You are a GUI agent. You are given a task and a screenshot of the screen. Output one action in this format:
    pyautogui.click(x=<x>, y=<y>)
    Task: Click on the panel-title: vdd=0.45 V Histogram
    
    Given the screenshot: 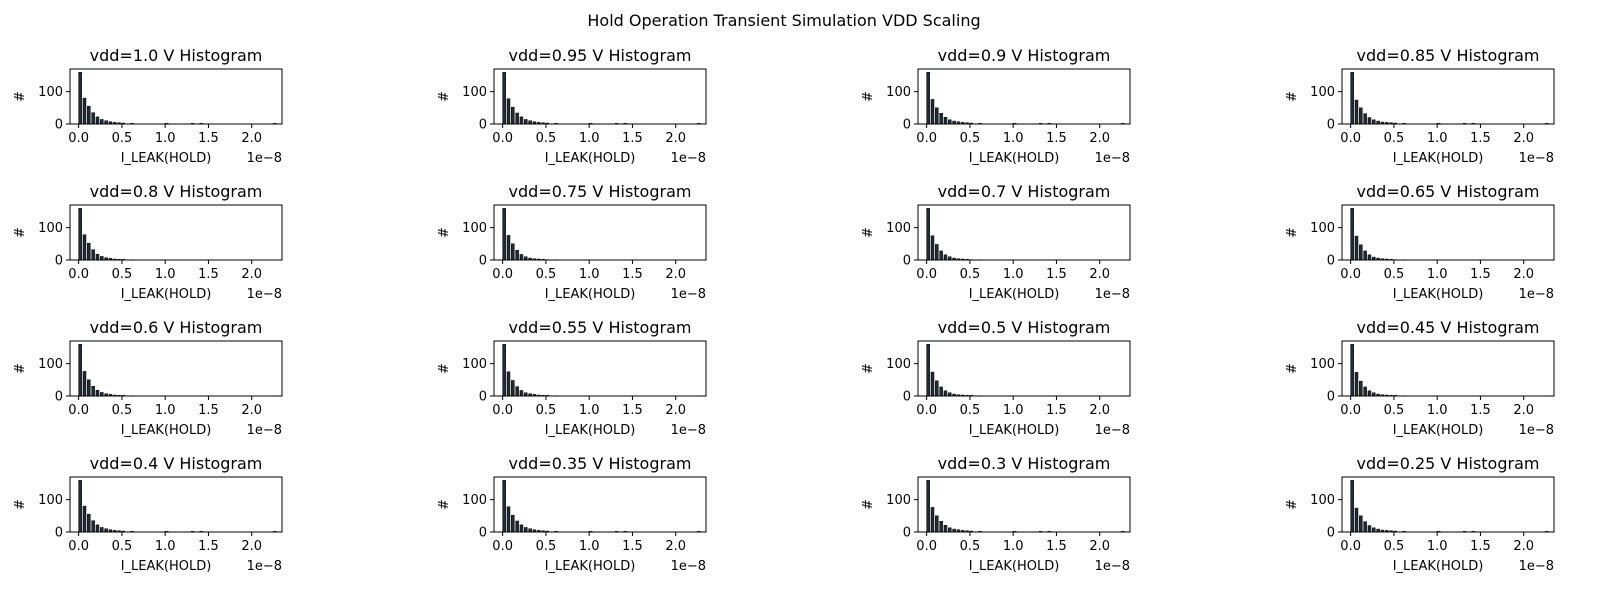 What is the action you would take?
    pyautogui.click(x=1448, y=327)
    